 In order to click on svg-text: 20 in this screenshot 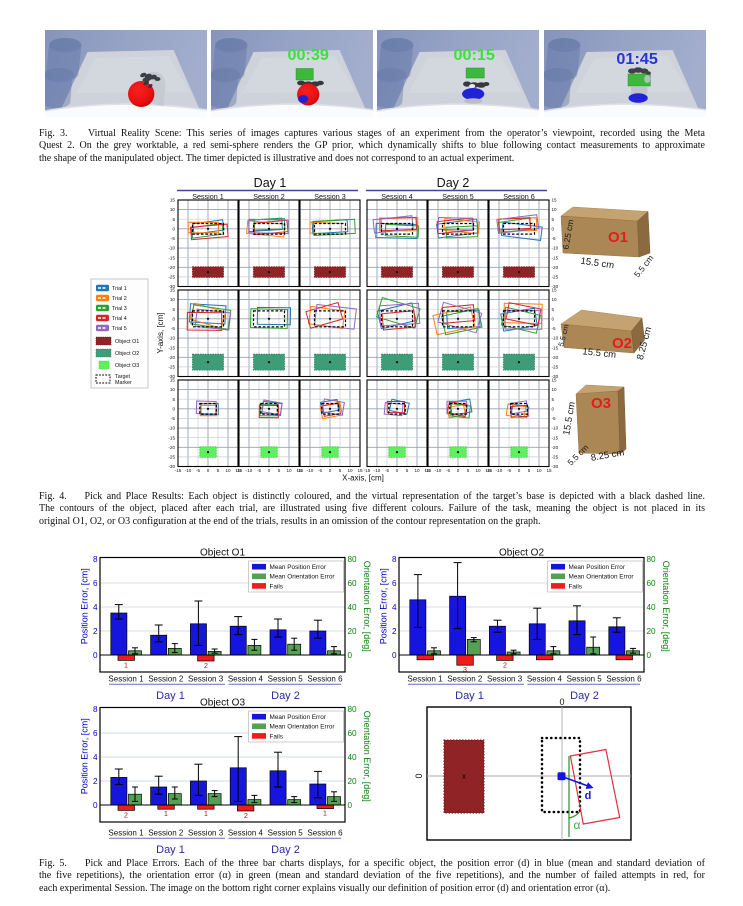, I will do `click(652, 631)`.